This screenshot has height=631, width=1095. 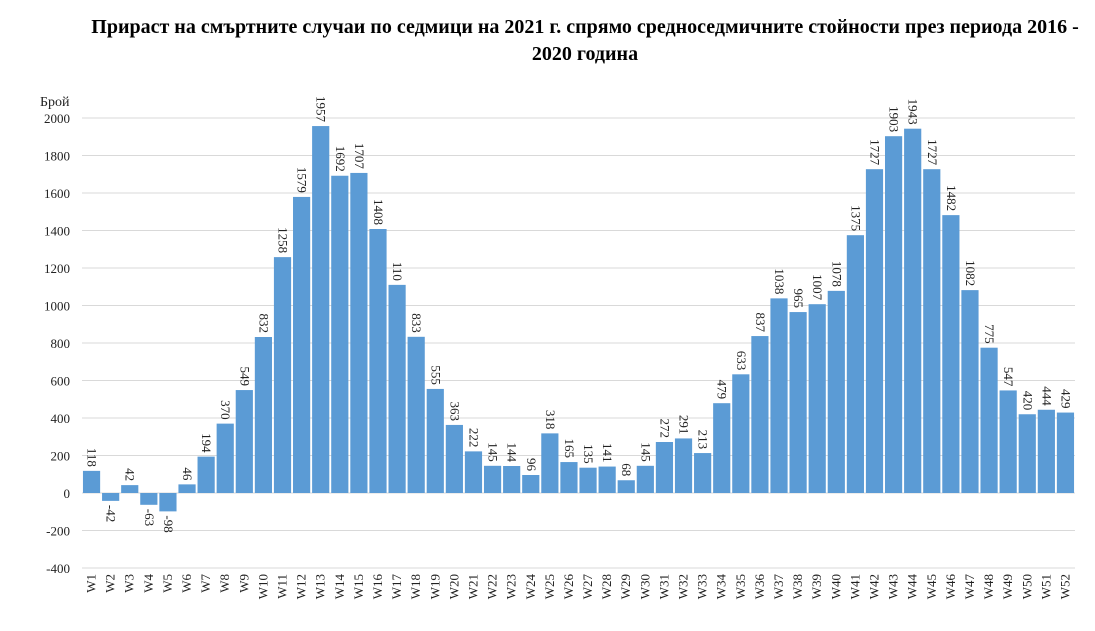 What do you see at coordinates (359, 156) in the screenshot?
I see `value-label: 1707` at bounding box center [359, 156].